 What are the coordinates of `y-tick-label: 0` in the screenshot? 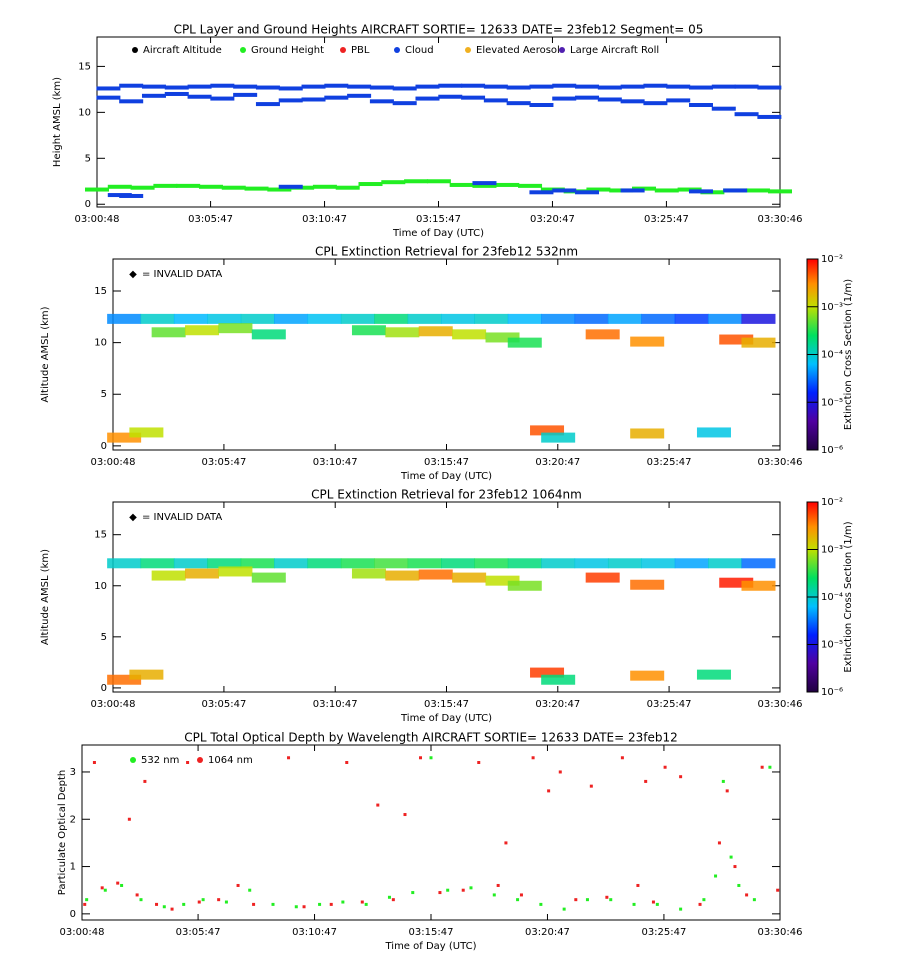 It's located at (88, 204).